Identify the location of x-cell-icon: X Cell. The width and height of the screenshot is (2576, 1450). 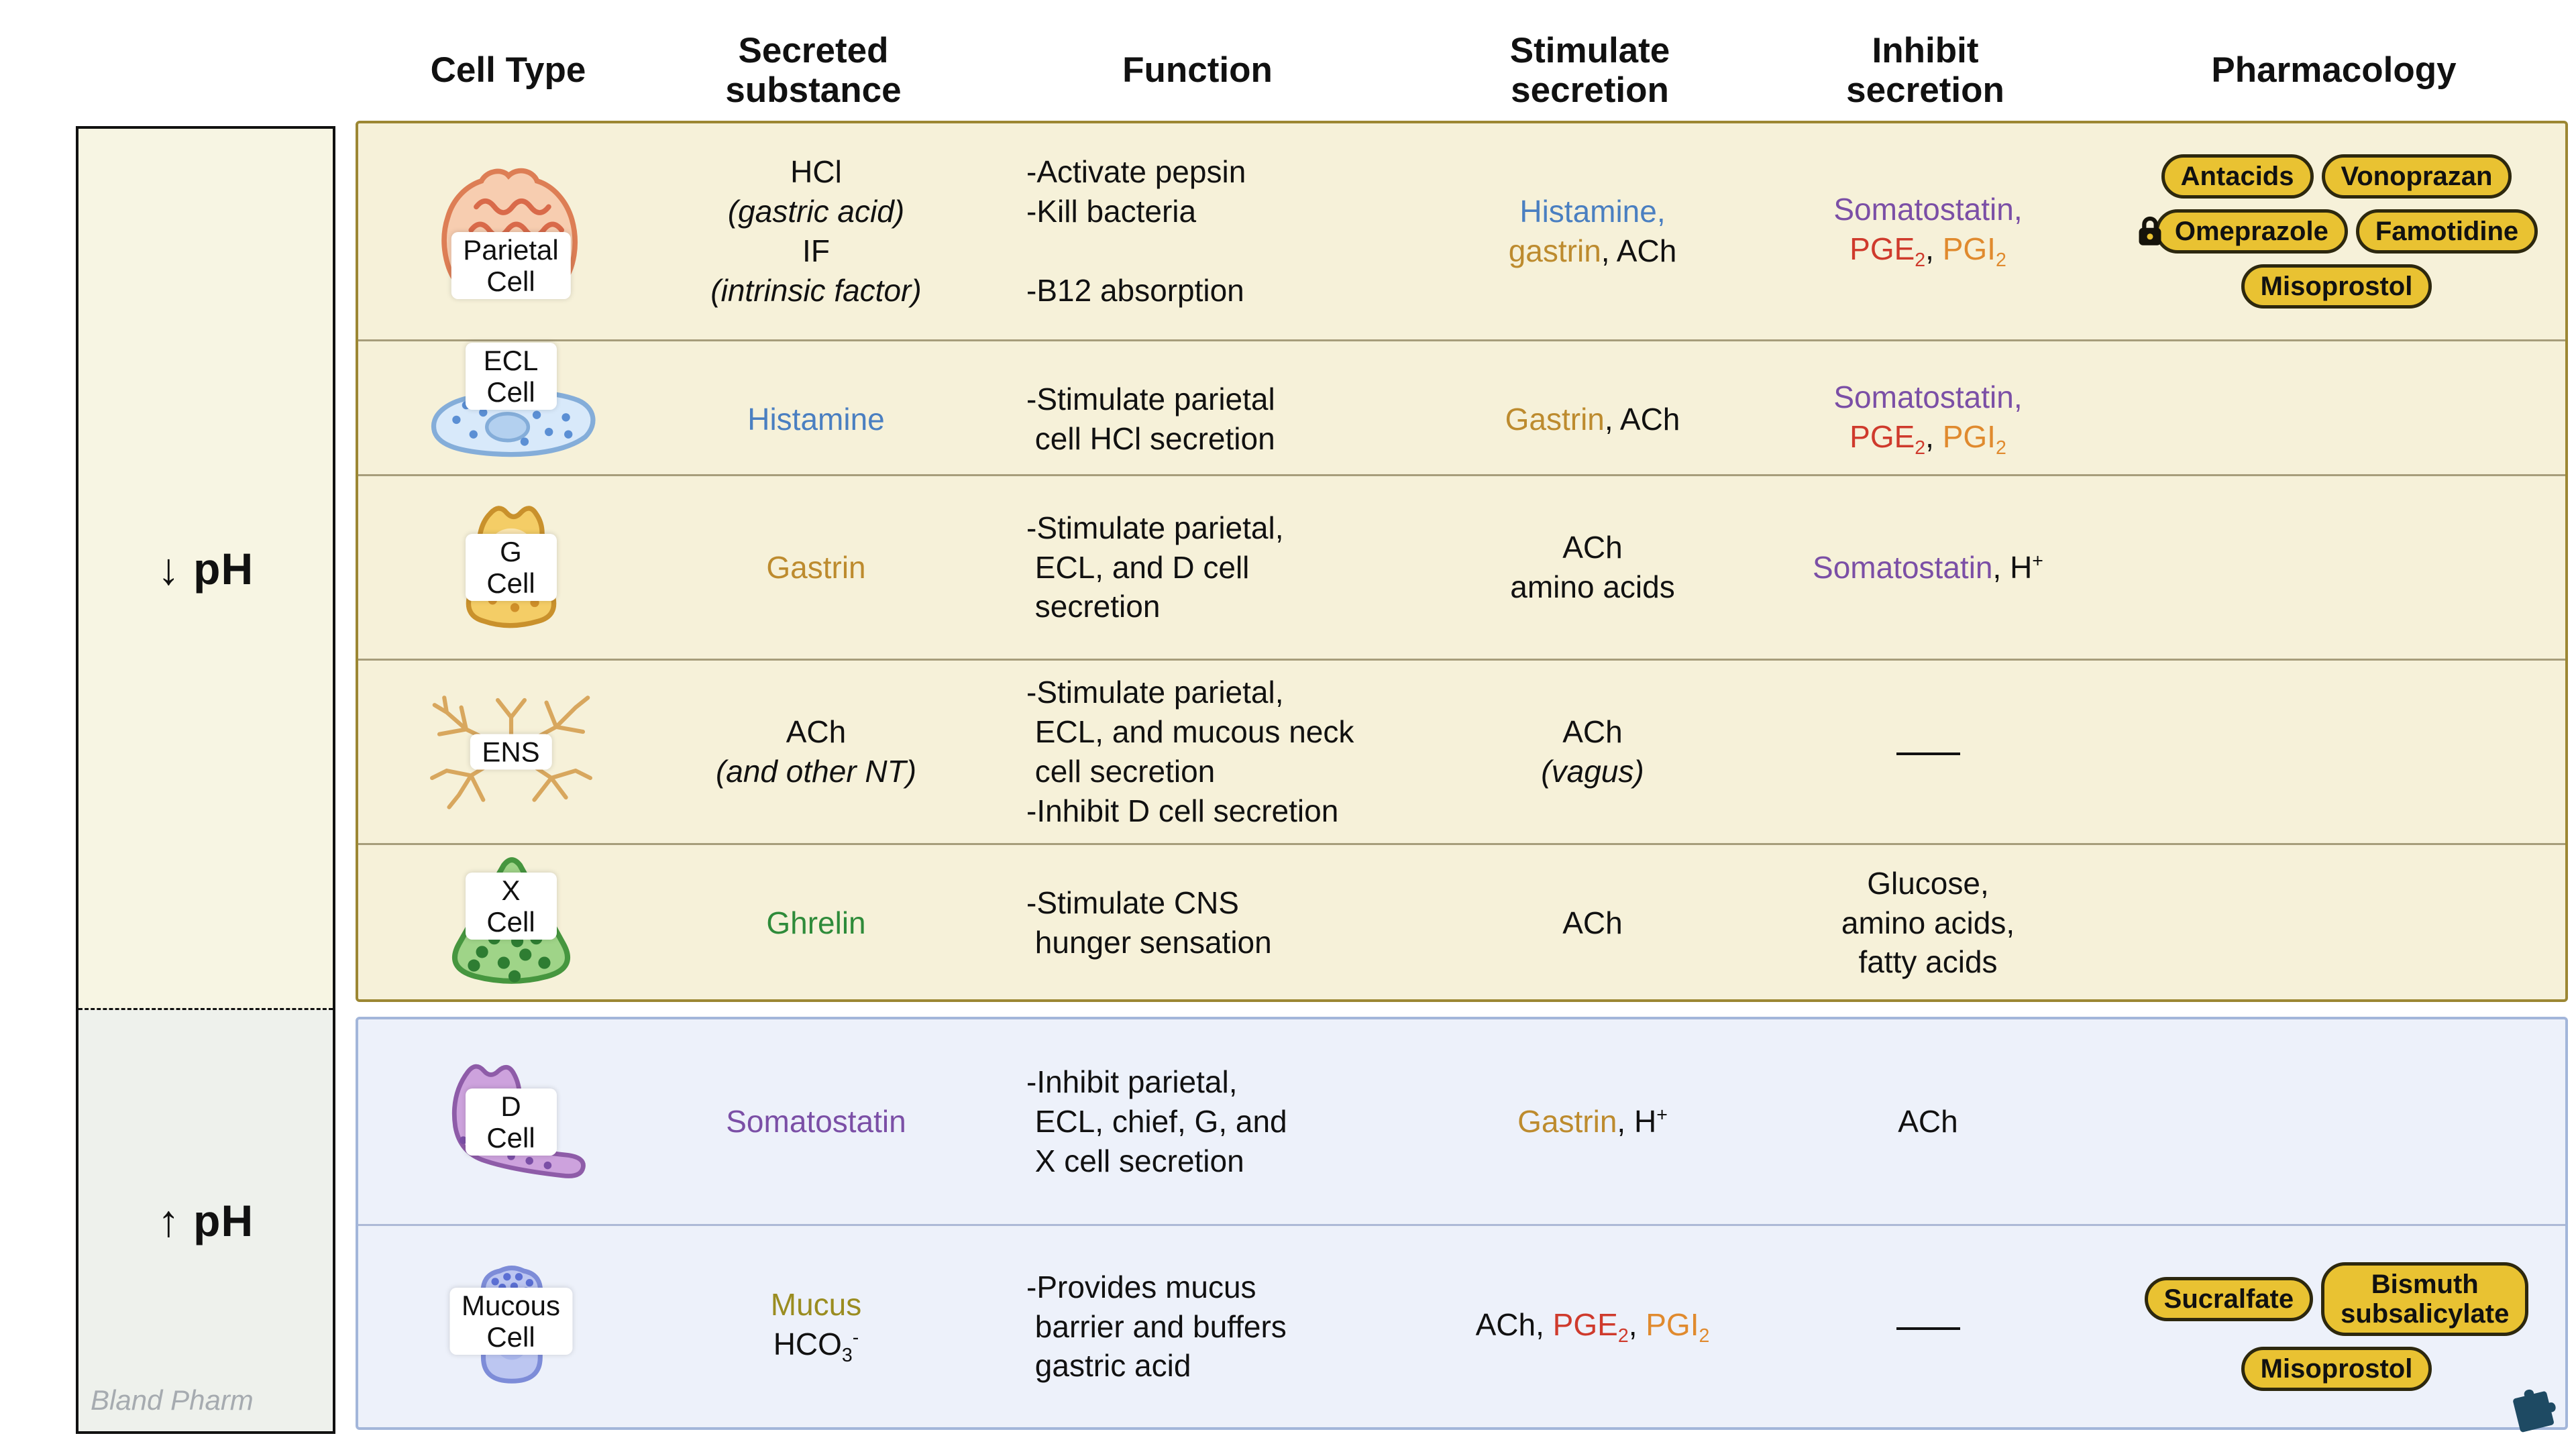
(511, 923).